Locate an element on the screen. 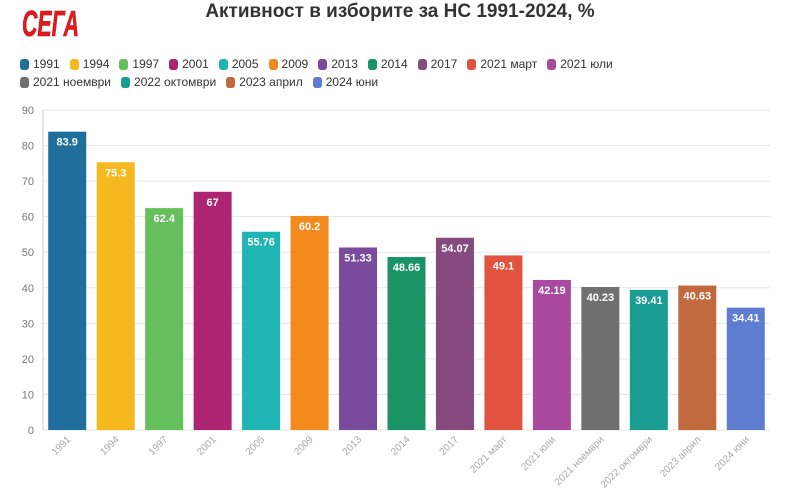  legend-label: 1991 is located at coordinates (46, 64).